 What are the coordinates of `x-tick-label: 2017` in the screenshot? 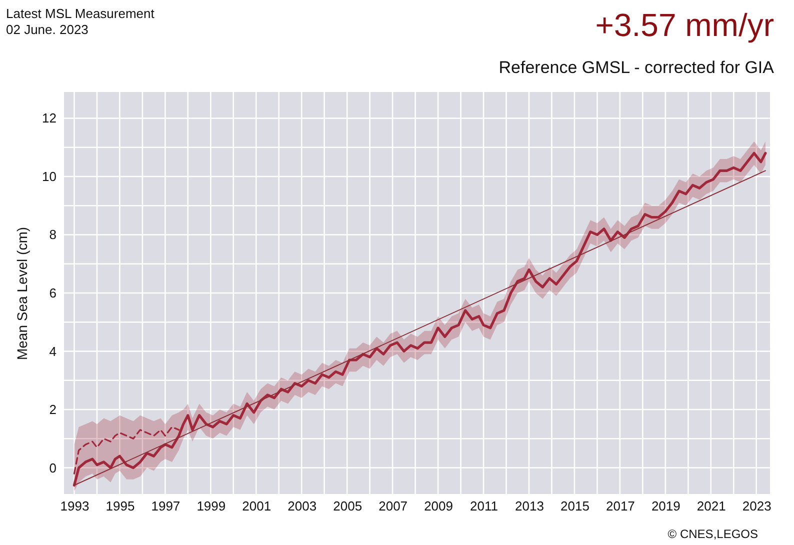 It's located at (620, 506).